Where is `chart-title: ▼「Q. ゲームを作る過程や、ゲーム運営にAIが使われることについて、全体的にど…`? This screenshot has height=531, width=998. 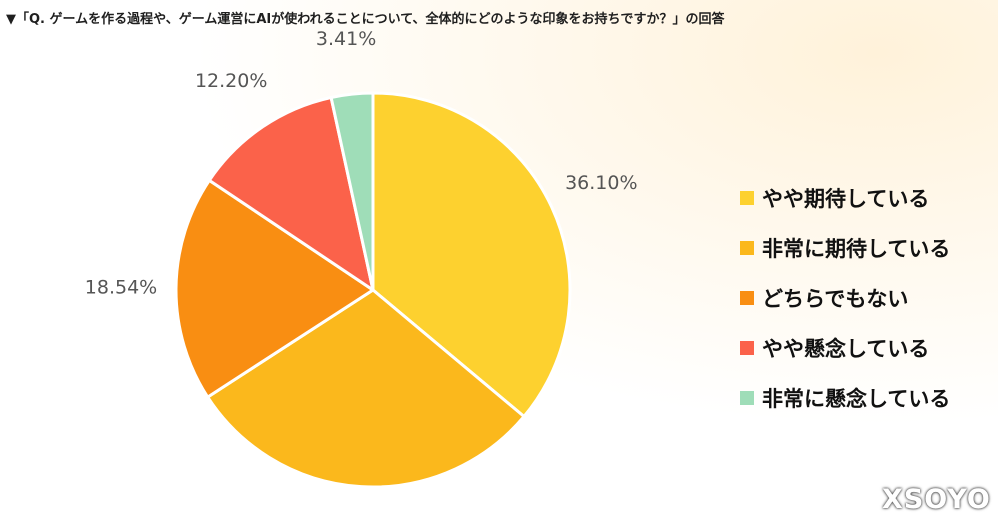 chart-title: ▼「Q. ゲームを作る過程や、ゲーム運営にAIが使われることについて、全体的にど… is located at coordinates (365, 19).